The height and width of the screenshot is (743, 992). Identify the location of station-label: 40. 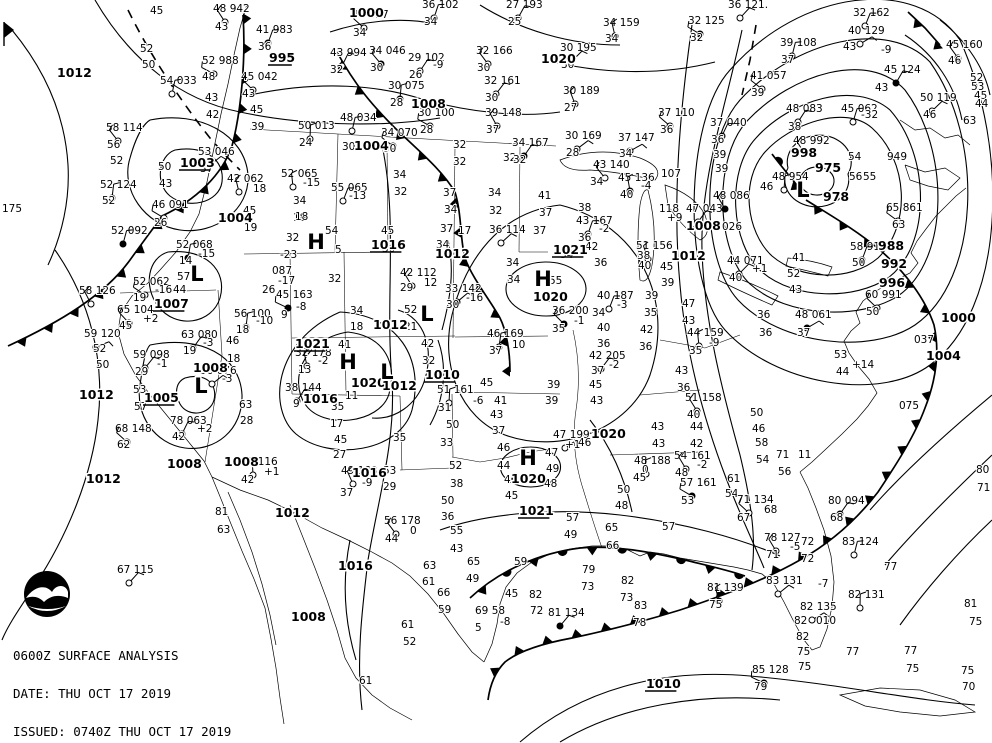
(693, 415).